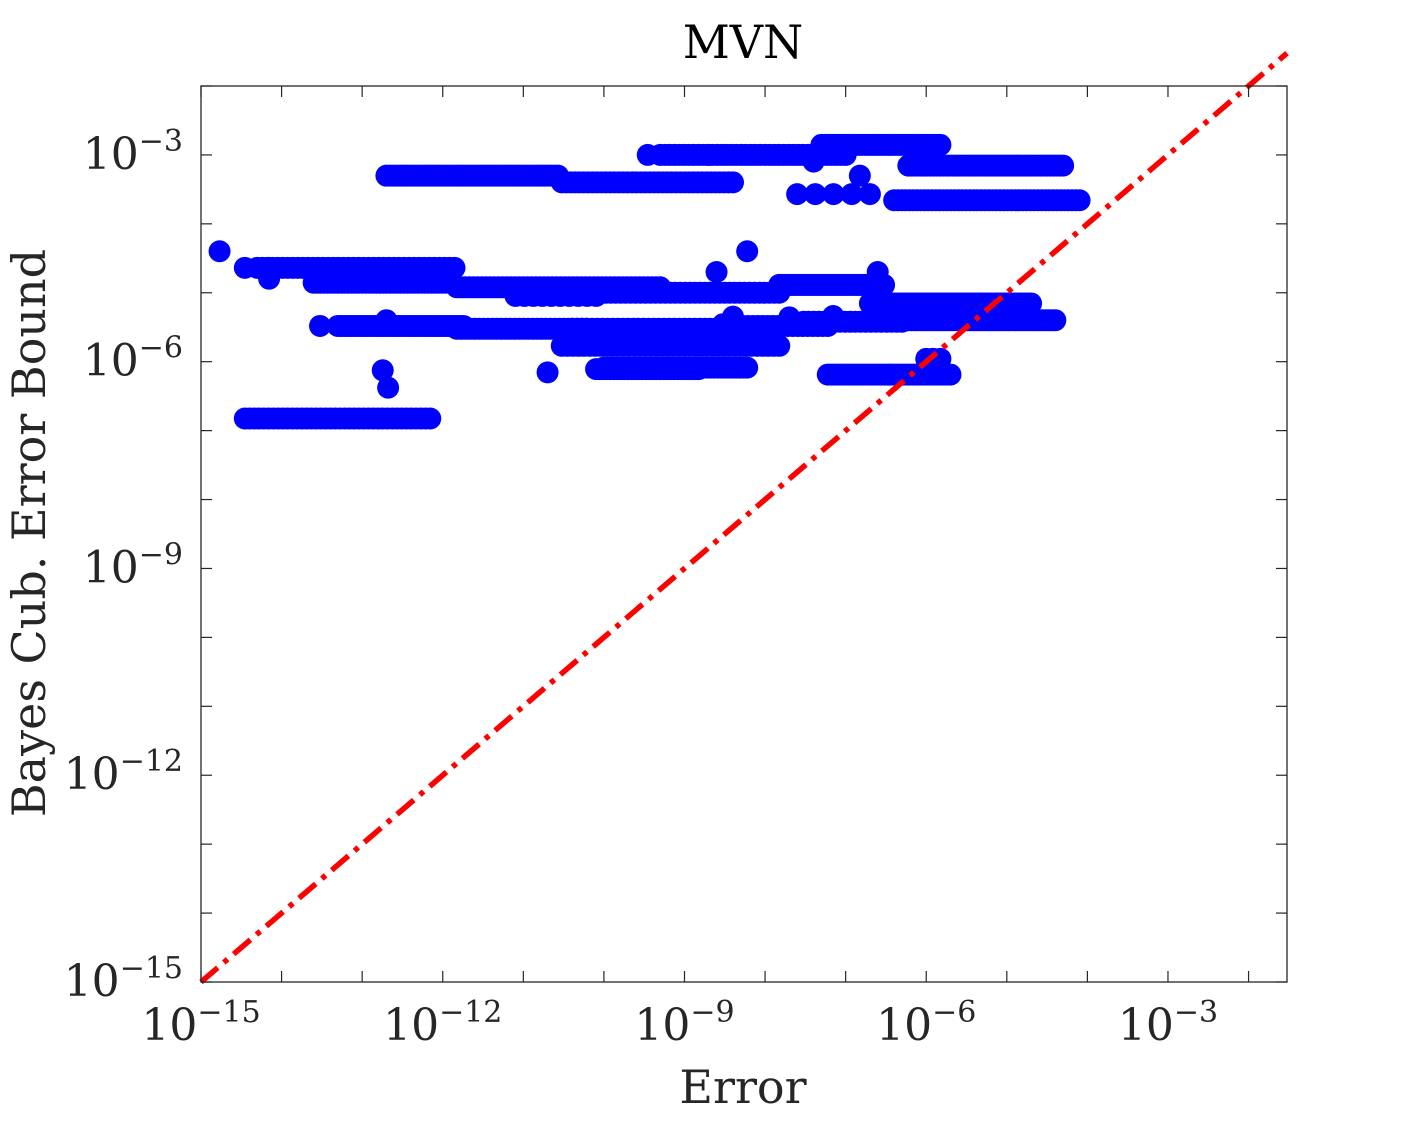 This screenshot has width=1422, height=1123. Describe the element at coordinates (442, 1023) in the screenshot. I see `x-tick-label: 10⁻¹²` at that location.